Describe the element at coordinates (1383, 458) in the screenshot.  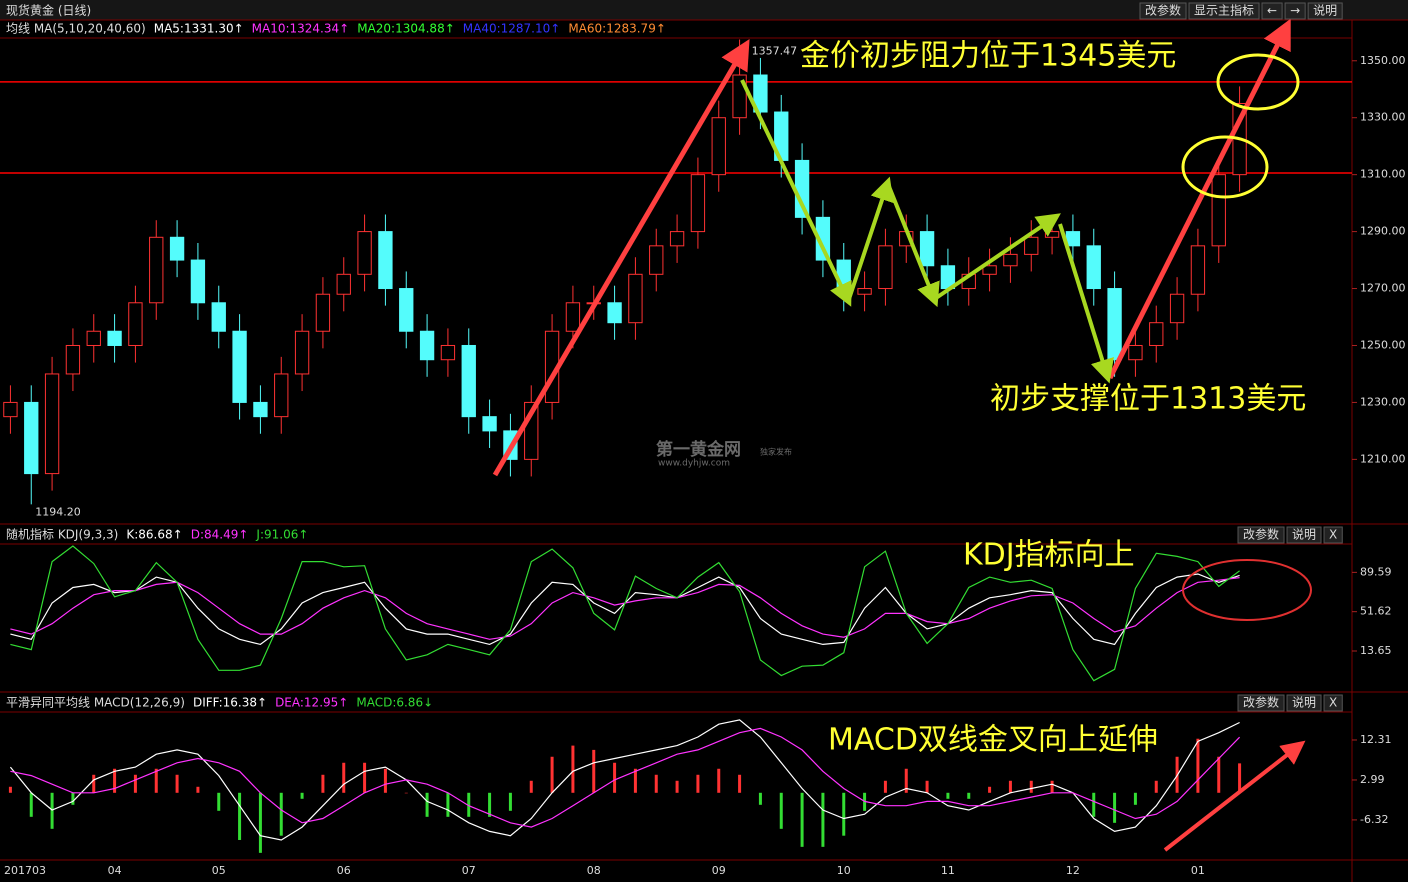
I see `y-tick-label: 1210.00` at that location.